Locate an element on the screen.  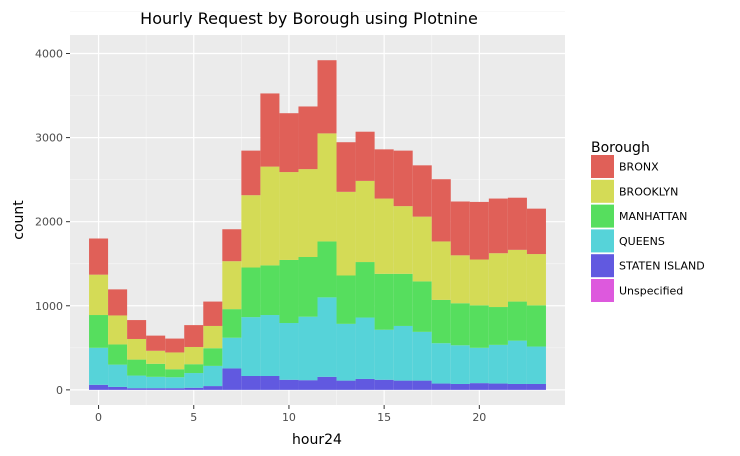
legend-title: Borough is located at coordinates (620, 148).